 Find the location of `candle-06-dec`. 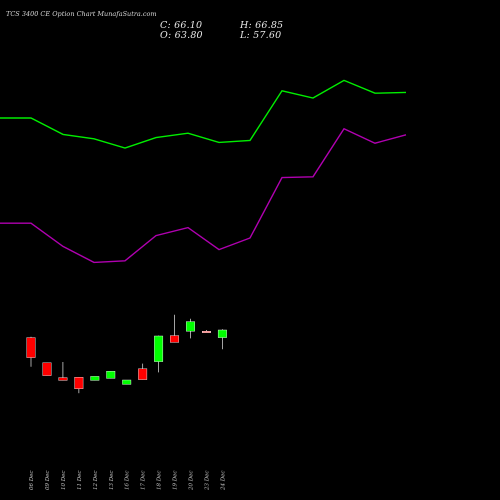

candle-06-dec is located at coordinates (31, 351).